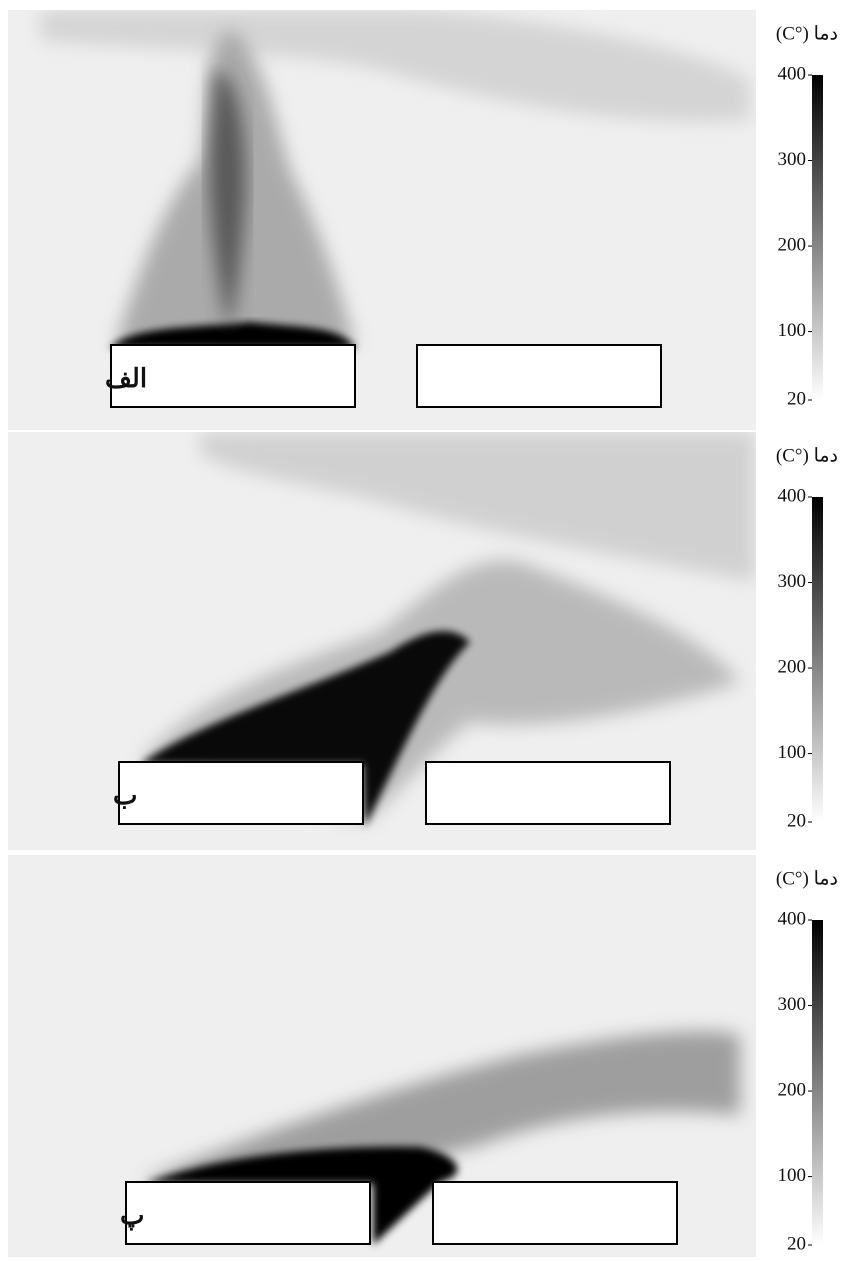 The height and width of the screenshot is (1261, 842). Describe the element at coordinates (440, 1138) in the screenshot. I see `plume` at that location.